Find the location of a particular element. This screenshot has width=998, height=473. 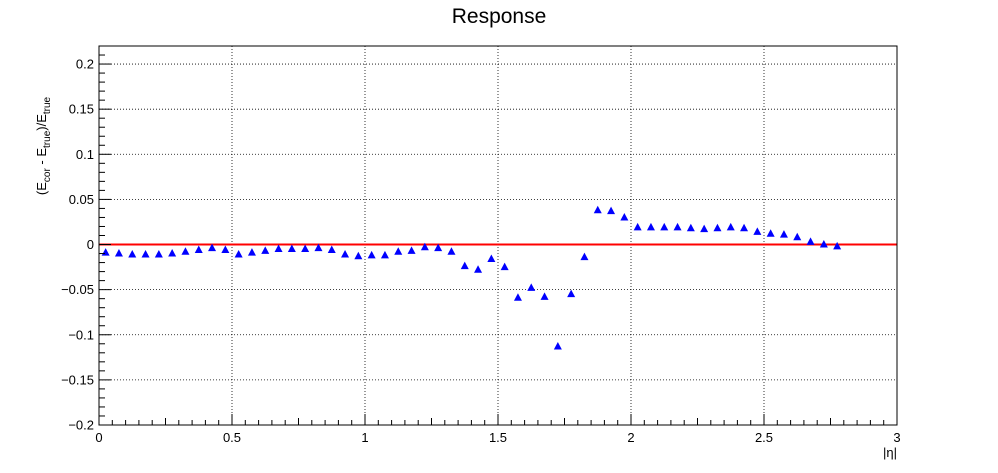

x-axis-ticks: 0 0.5 1 1.5 2 2.5 3 is located at coordinates (498, 429).